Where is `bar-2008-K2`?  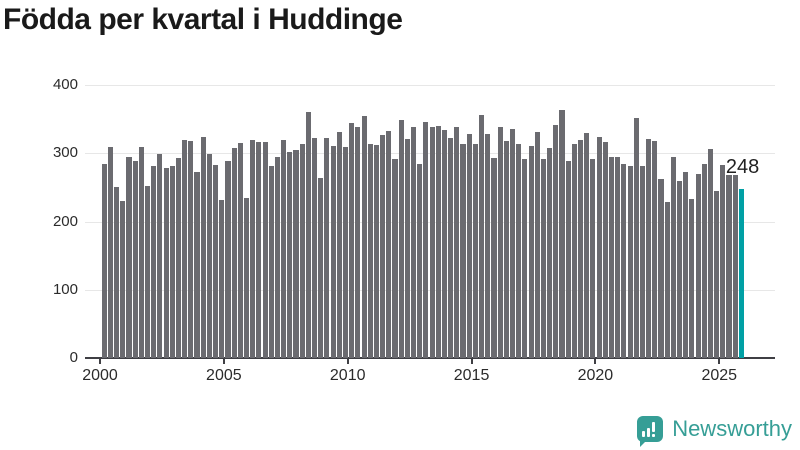 bar-2008-K2 is located at coordinates (308, 234).